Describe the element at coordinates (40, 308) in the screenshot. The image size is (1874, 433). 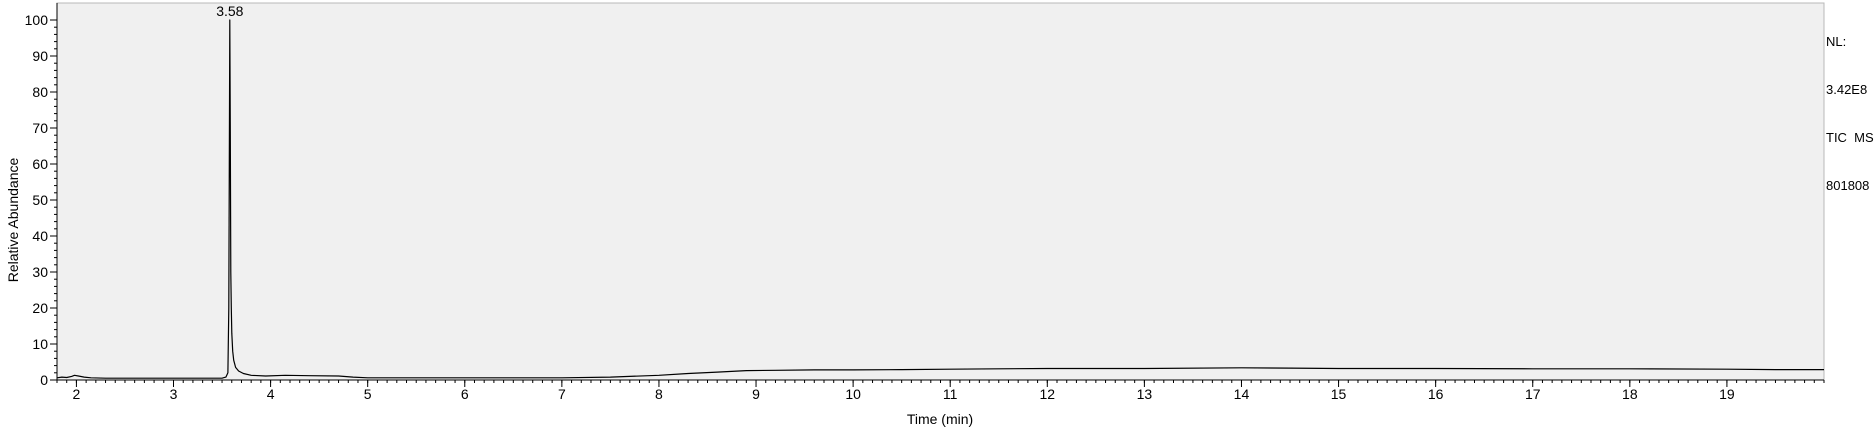
I see `y-tick-label: 20` at that location.